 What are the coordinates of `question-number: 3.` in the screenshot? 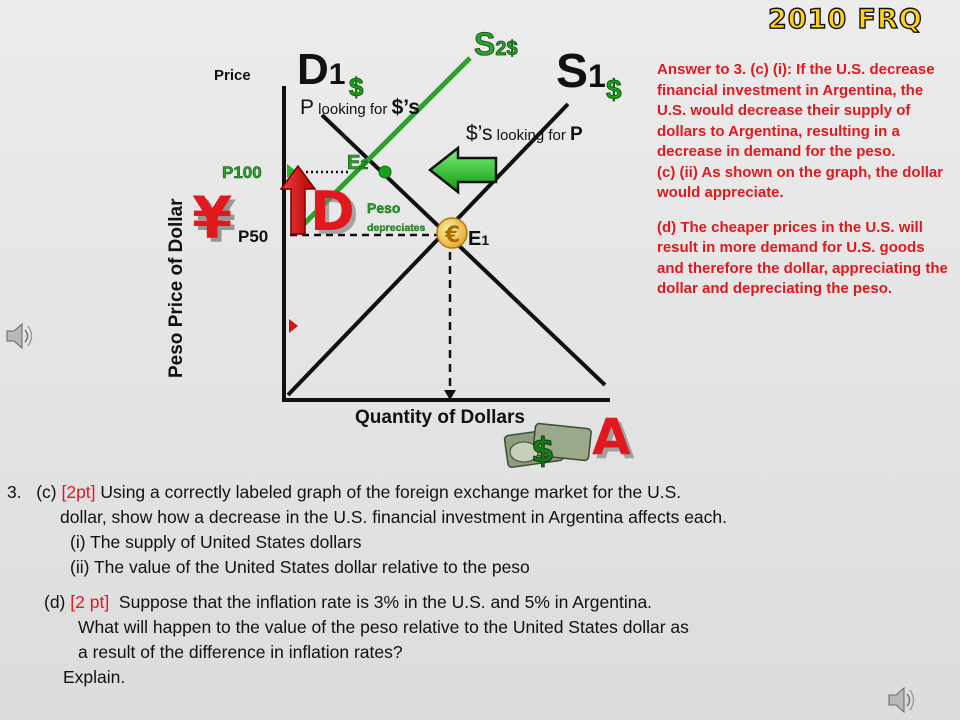 It's located at (14, 492).